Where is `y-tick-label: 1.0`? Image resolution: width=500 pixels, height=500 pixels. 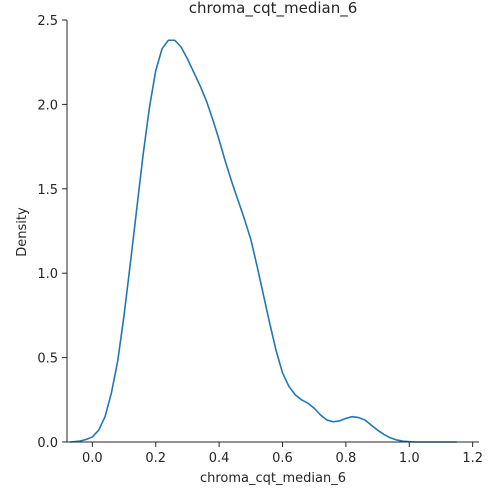 y-tick-label: 1.0 is located at coordinates (47, 274).